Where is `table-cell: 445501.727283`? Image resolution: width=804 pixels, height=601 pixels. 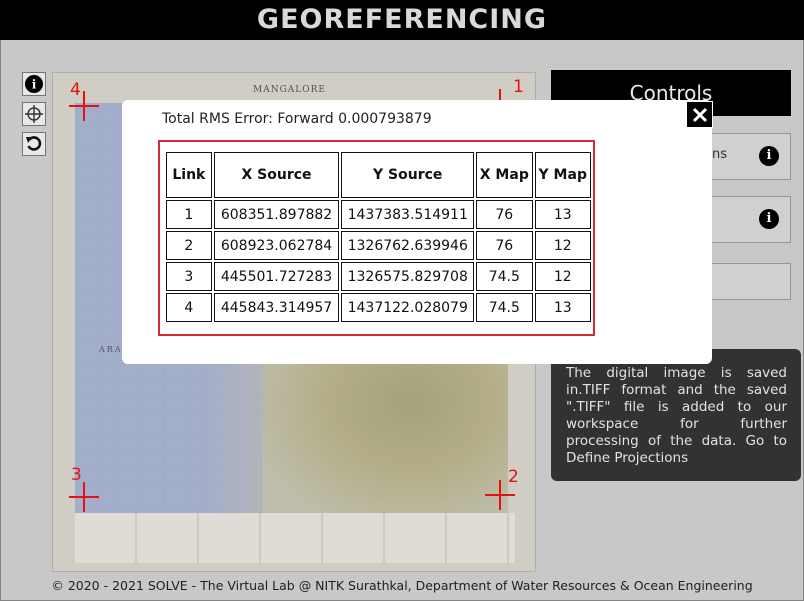
table-cell: 445501.727283 is located at coordinates (276, 276).